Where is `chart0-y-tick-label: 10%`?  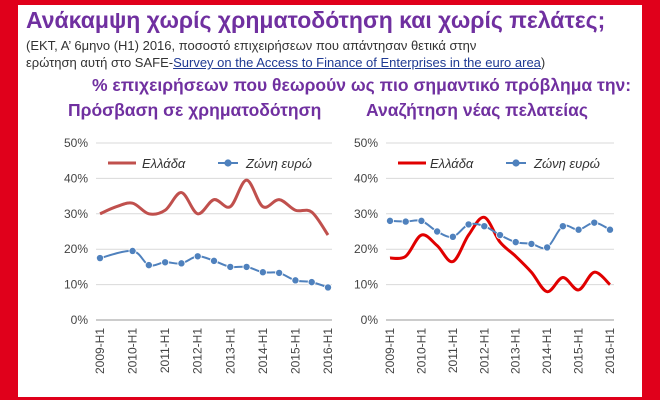 chart0-y-tick-label: 10% is located at coordinates (76, 285).